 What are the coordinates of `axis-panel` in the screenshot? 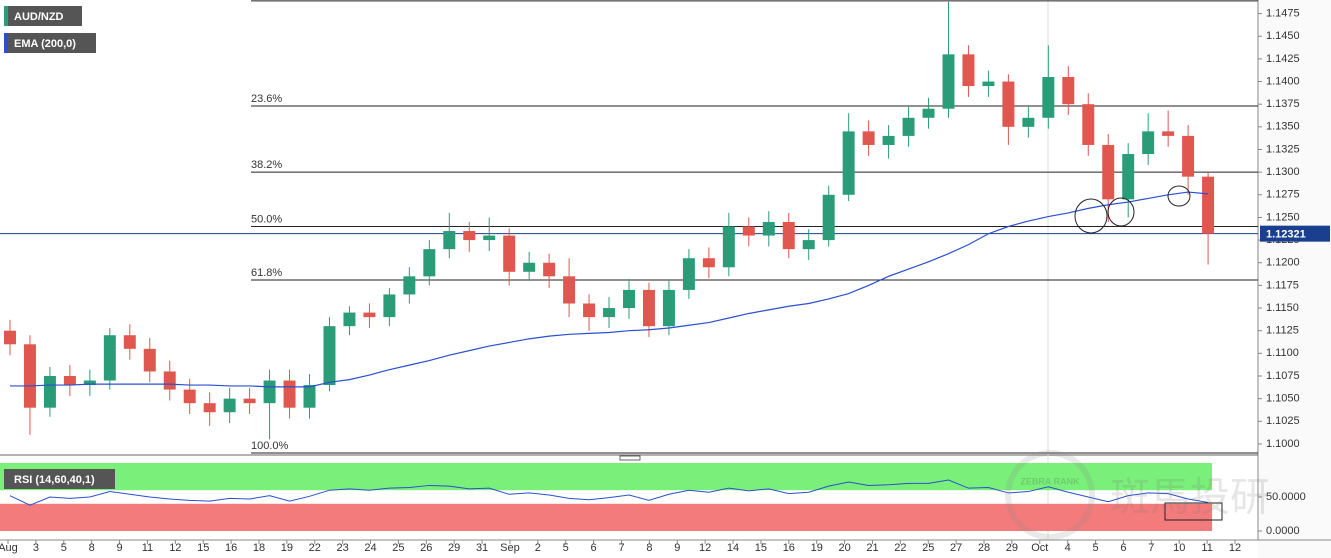 It's located at (1294, 279).